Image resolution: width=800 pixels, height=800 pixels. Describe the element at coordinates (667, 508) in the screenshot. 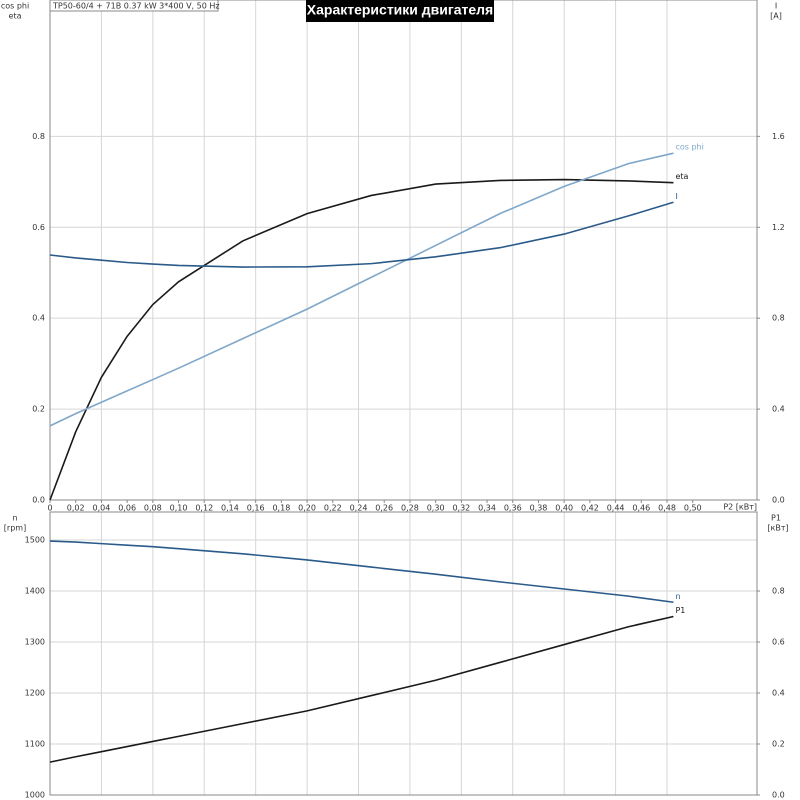

I see `x-tick-label: 0,48` at that location.